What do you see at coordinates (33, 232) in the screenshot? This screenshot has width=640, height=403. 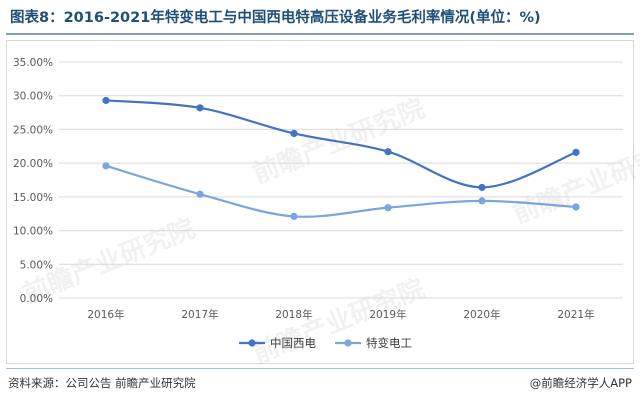 I see `y-tick-label: 10.00%` at bounding box center [33, 232].